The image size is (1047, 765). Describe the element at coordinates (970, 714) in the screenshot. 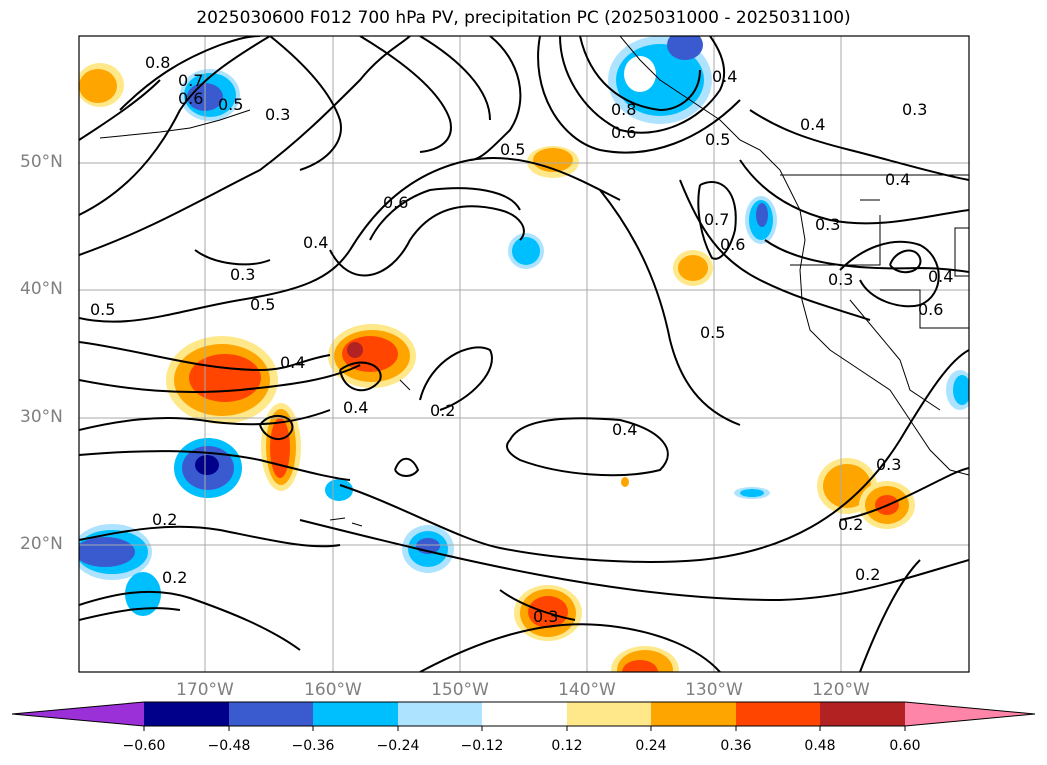

I see `colorbar-over-arrow` at that location.